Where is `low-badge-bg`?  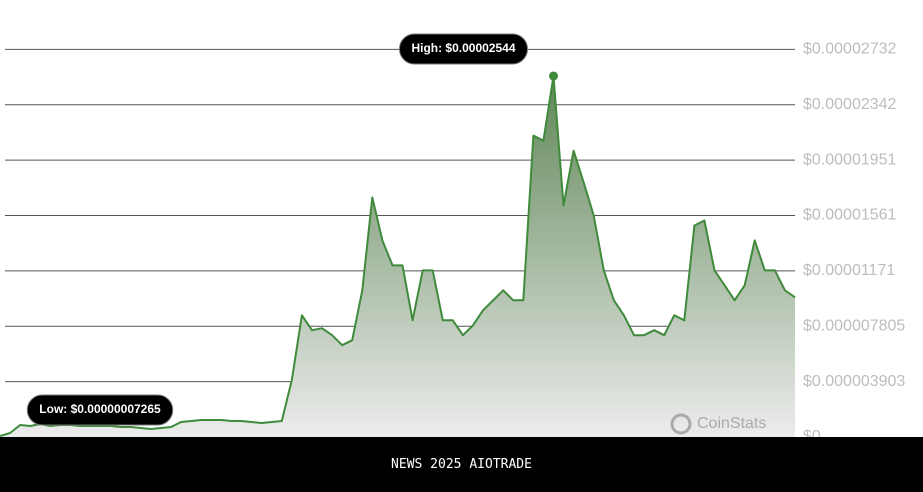 low-badge-bg is located at coordinates (100, 410).